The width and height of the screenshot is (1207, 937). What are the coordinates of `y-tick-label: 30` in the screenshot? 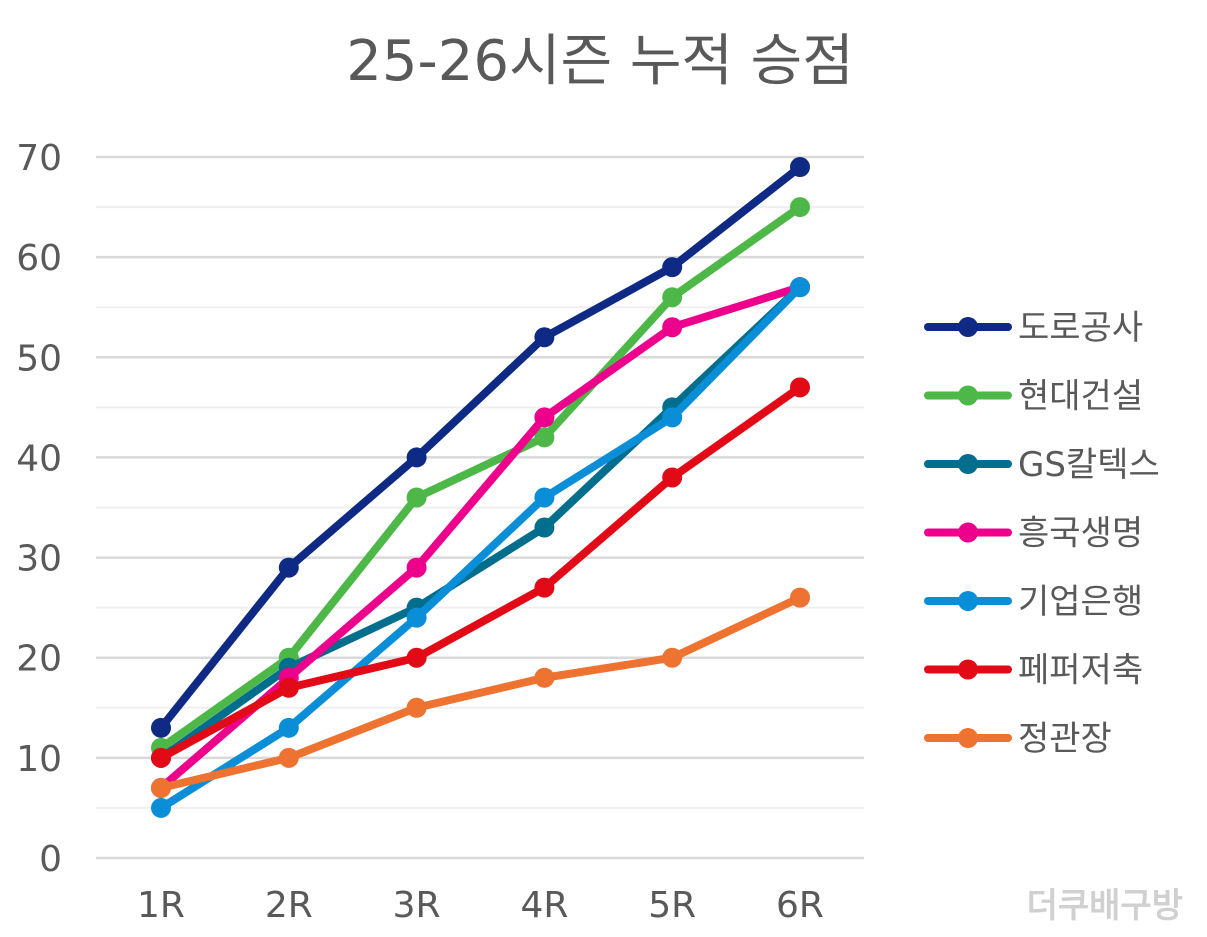 It's located at (39, 559).